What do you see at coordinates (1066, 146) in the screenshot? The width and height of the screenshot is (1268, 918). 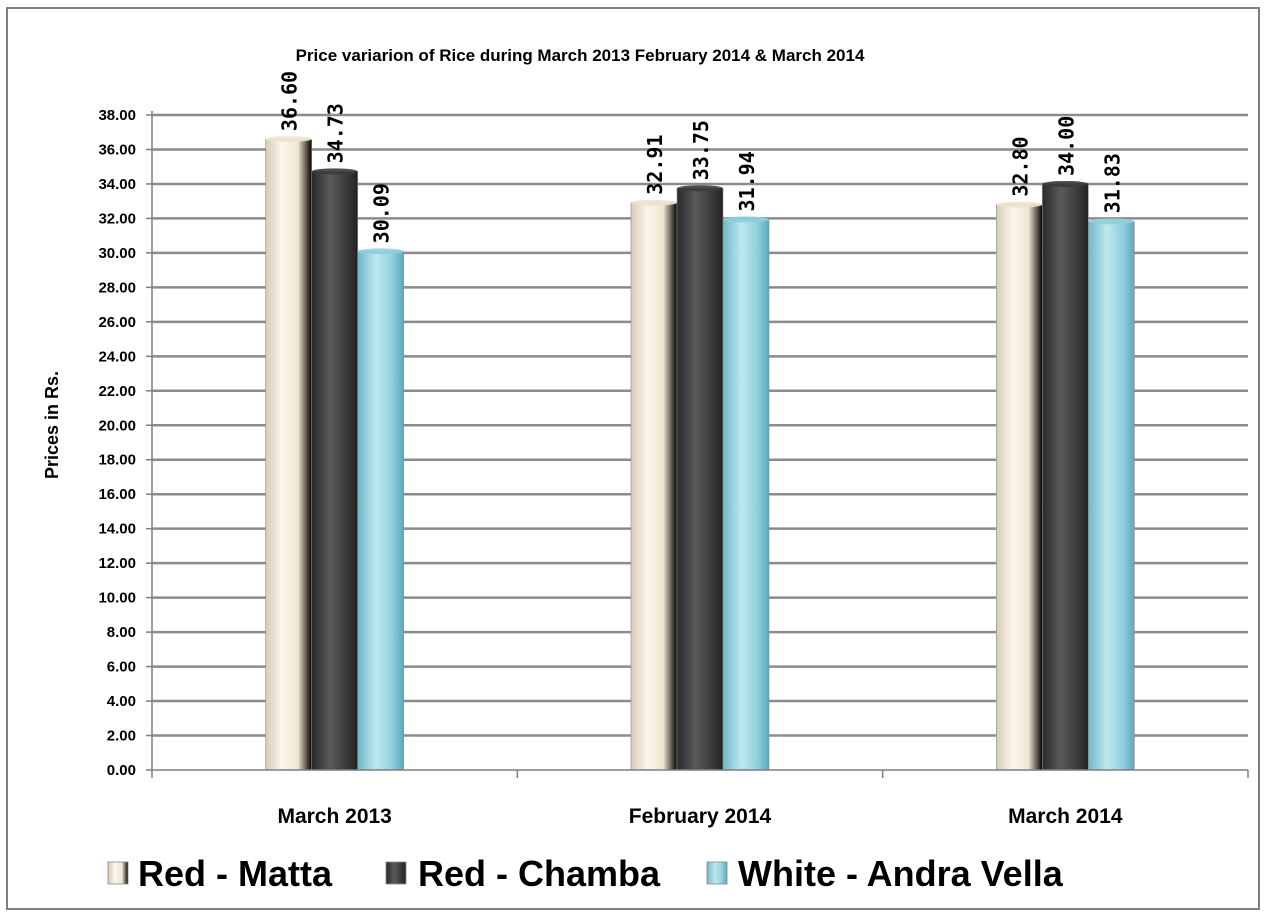 I see `data-label: 34.00` at bounding box center [1066, 146].